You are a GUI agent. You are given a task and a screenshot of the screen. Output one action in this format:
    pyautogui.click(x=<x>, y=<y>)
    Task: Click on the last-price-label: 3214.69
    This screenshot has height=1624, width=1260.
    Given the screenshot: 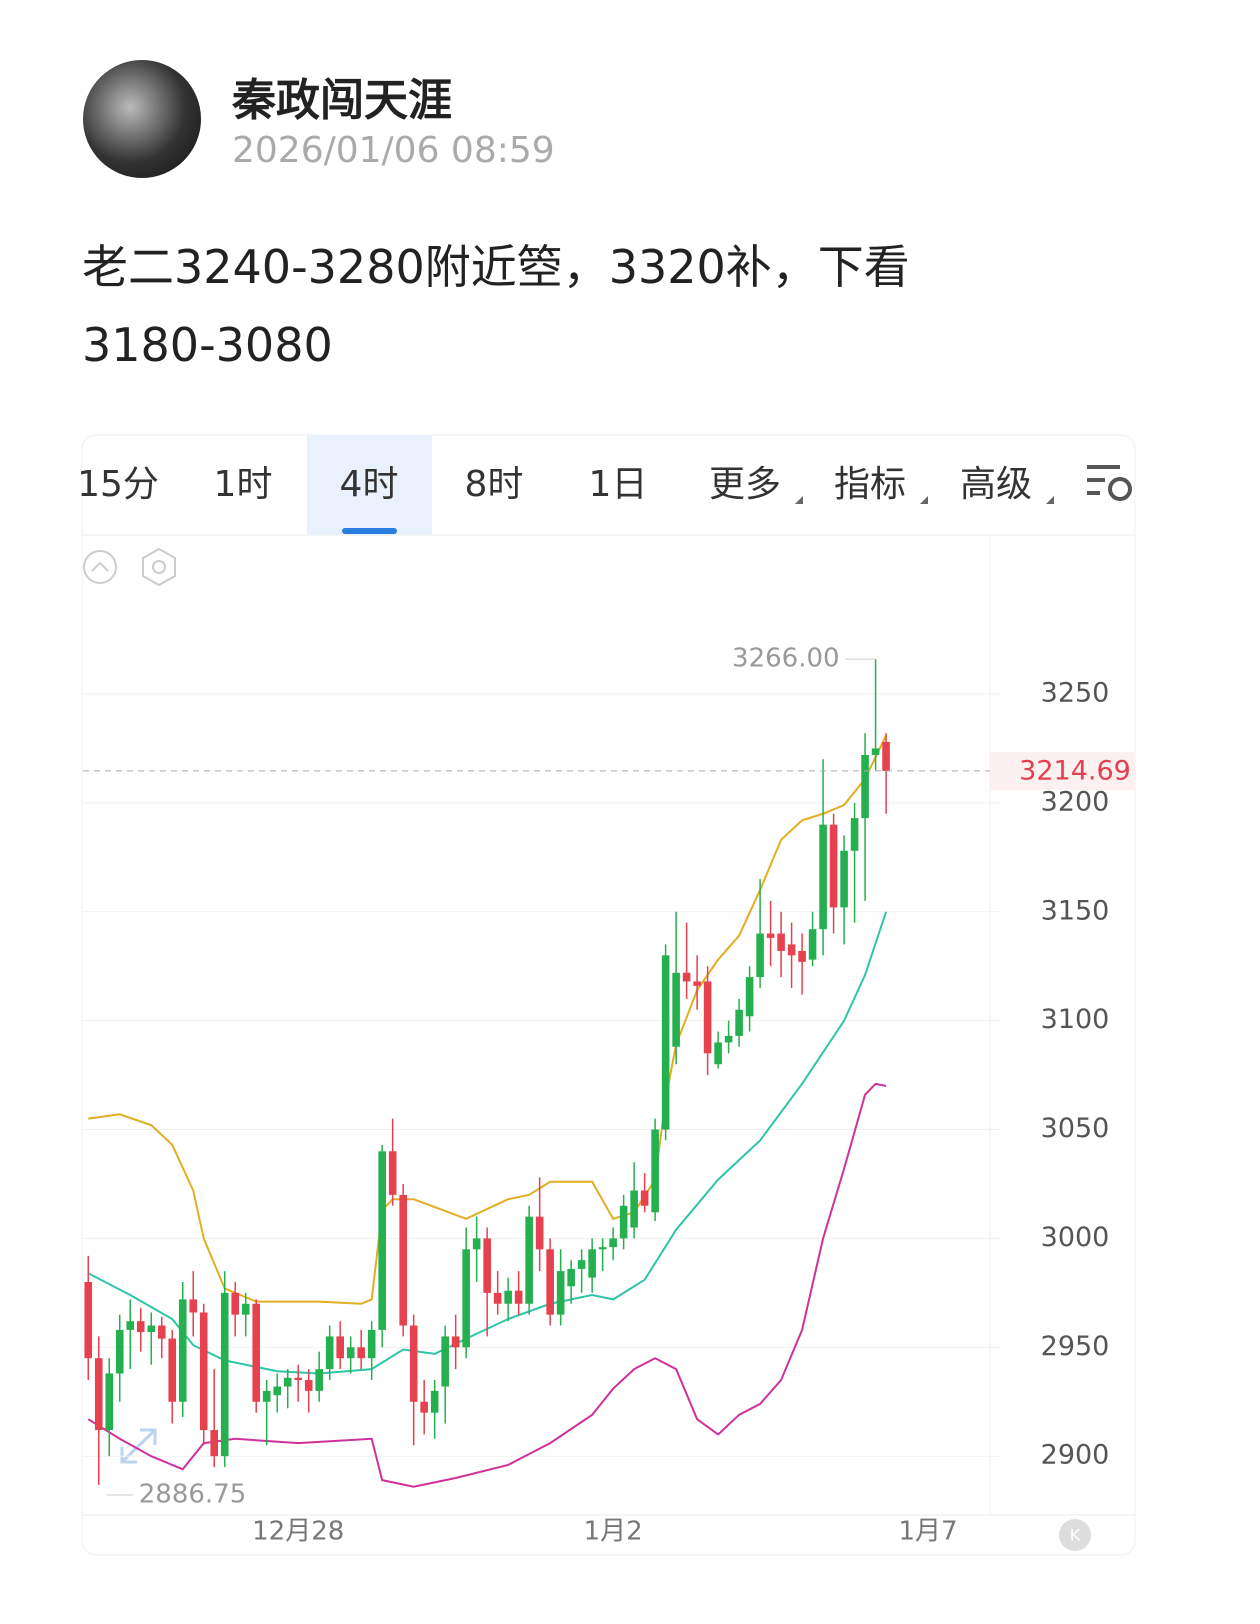 What is the action you would take?
    pyautogui.click(x=1075, y=770)
    